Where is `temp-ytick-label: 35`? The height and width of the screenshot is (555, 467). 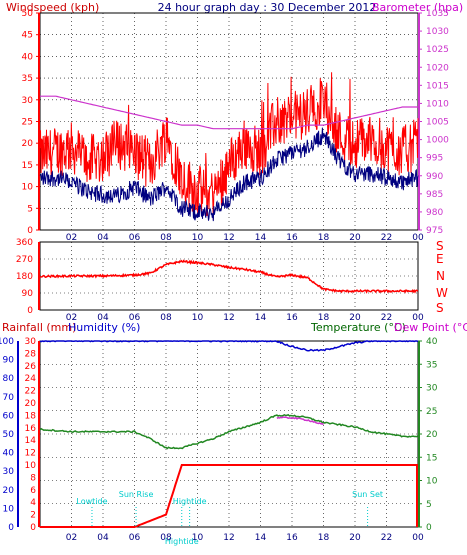
temp-ytick-label: 35 is located at coordinates (431, 365).